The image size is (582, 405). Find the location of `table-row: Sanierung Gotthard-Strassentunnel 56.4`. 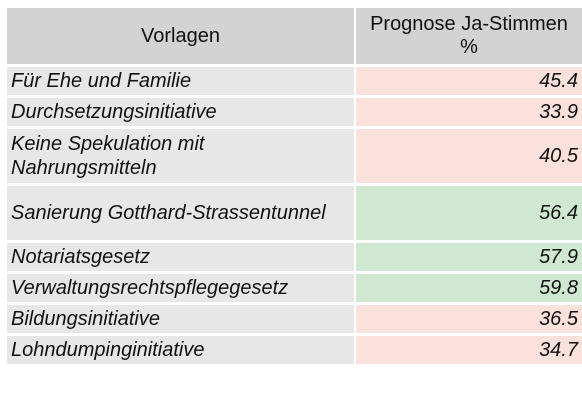

table-row: Sanierung Gotthard-Strassentunnel 56.4 is located at coordinates (294, 213).